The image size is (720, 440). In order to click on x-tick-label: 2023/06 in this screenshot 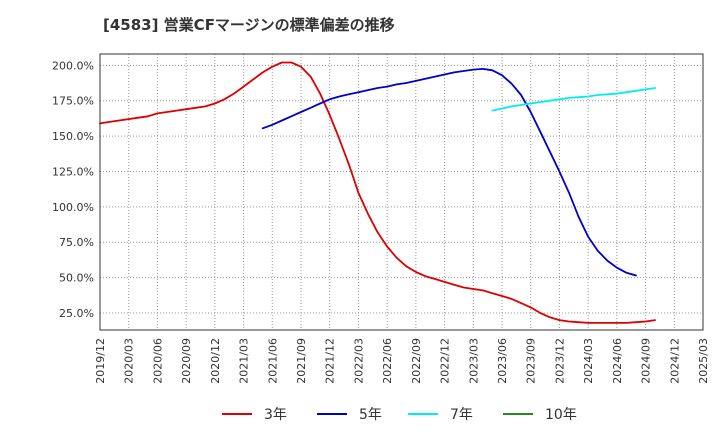, I will do `click(502, 361)`.